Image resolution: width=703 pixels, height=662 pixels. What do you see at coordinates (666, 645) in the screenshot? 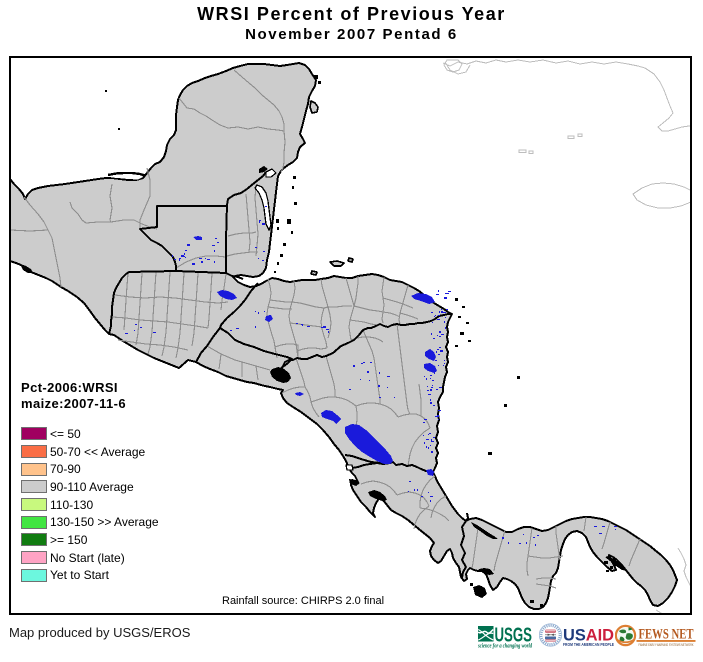
I see `svg-text:FAMINE EARLY WARNING SYSTEMS N: FAMINE EARLY WARNING SYSTEMS NETWORK` at bounding box center [666, 645].